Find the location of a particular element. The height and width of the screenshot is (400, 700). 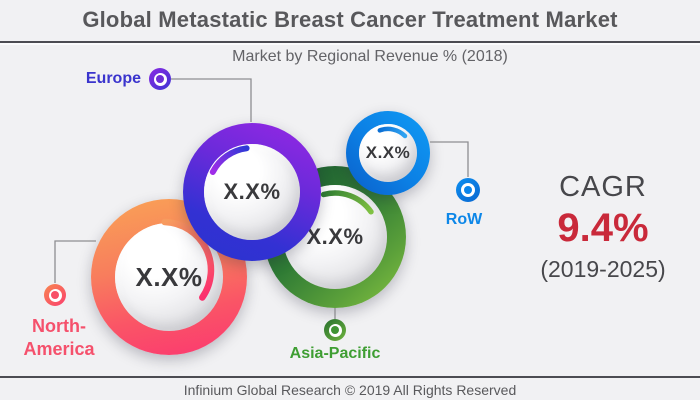

europe-marker-icon is located at coordinates (160, 79).